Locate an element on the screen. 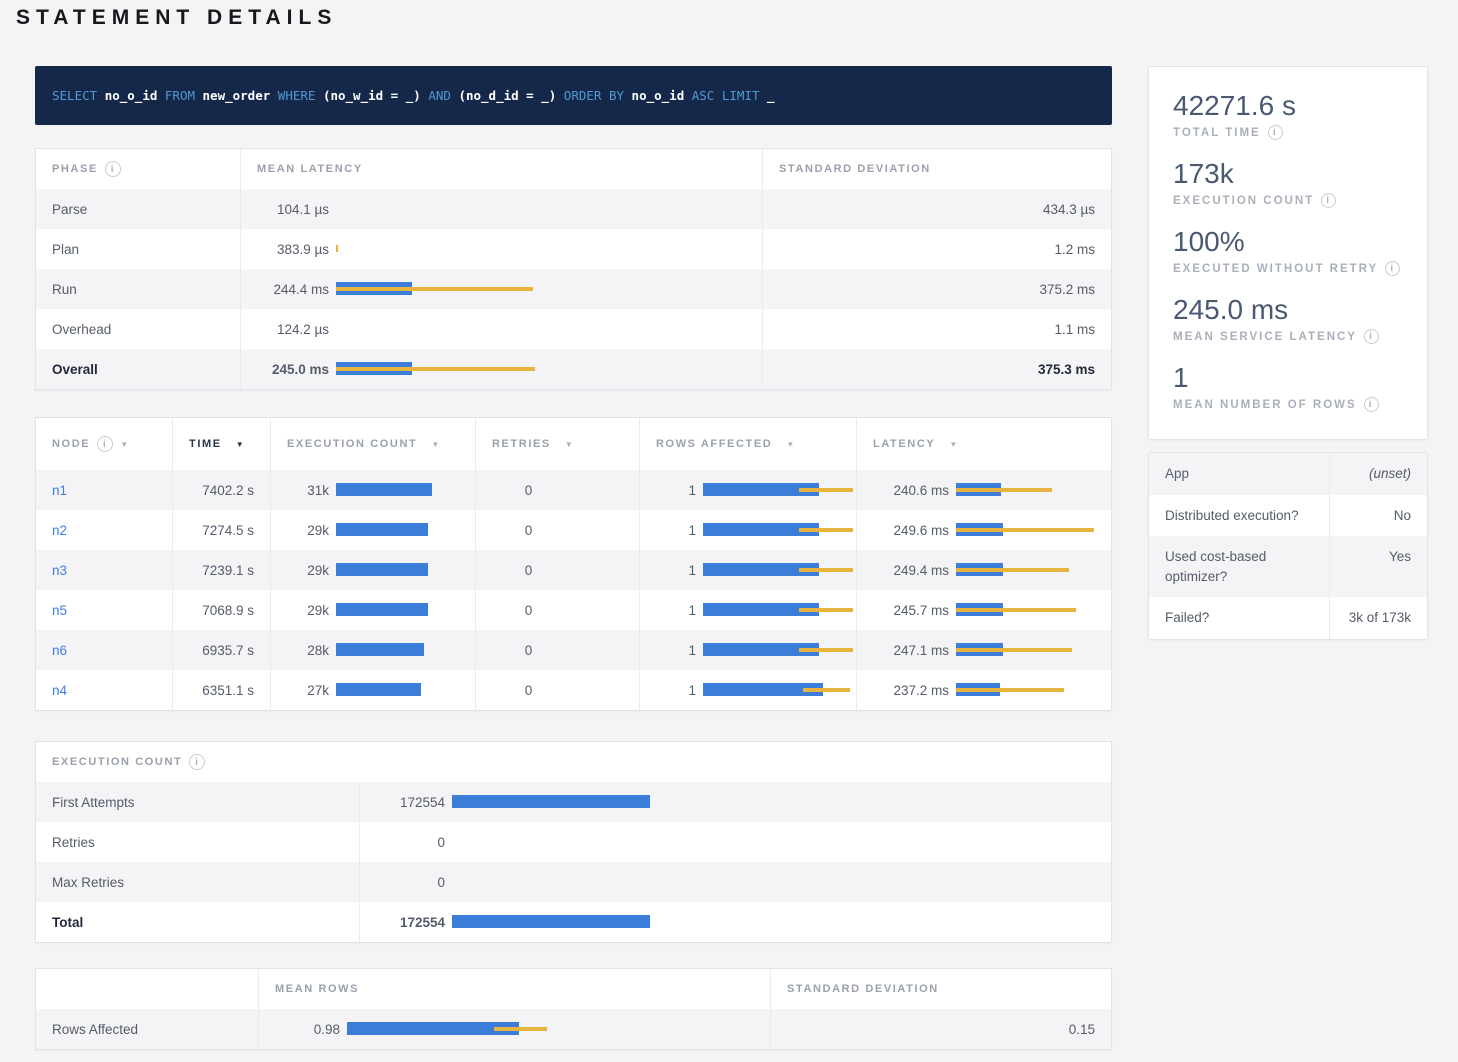 Image resolution: width=1458 pixels, height=1062 pixels. column-header-rows-affected: ROWS AFFECTED ▼ is located at coordinates (748, 444).